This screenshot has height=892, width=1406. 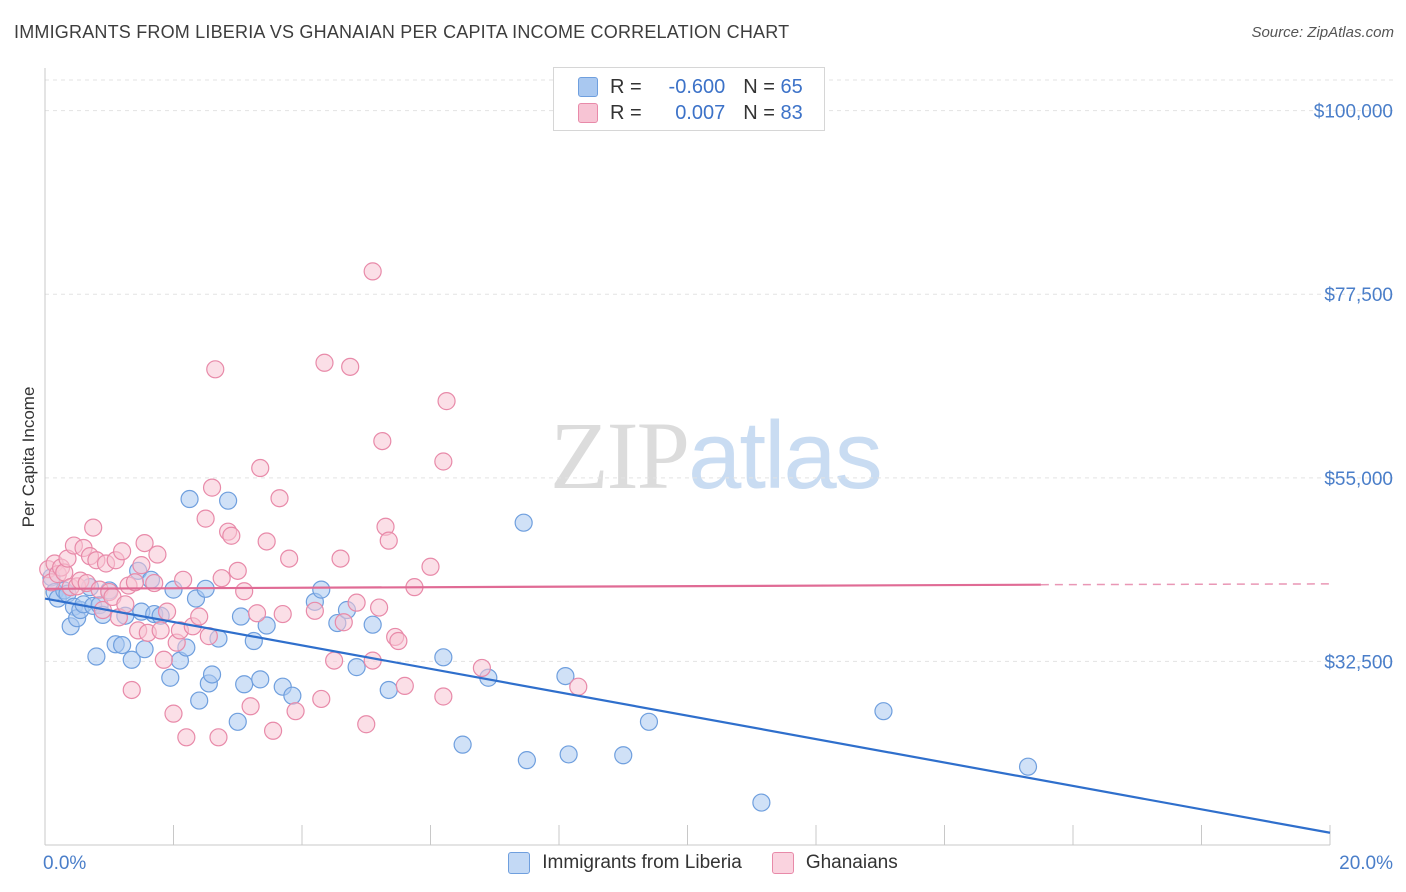 I want to click on y-tick-label: $100,000, so click(x=1353, y=112).